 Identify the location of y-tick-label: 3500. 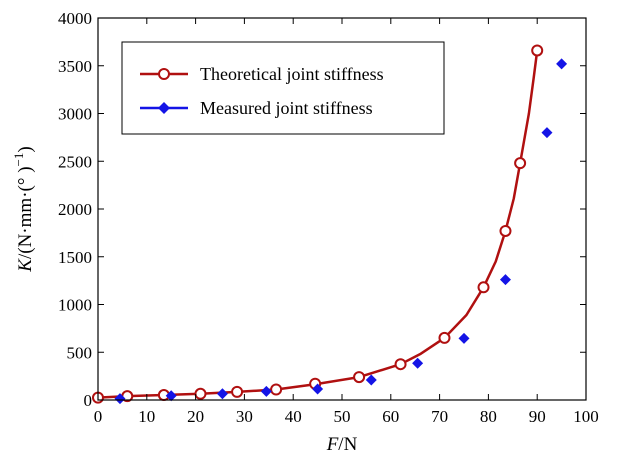
(75, 66).